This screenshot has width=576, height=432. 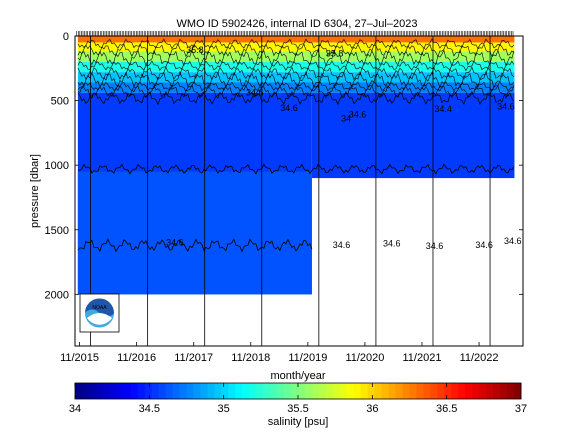 I want to click on y-tick-label: 1500, so click(x=57, y=231).